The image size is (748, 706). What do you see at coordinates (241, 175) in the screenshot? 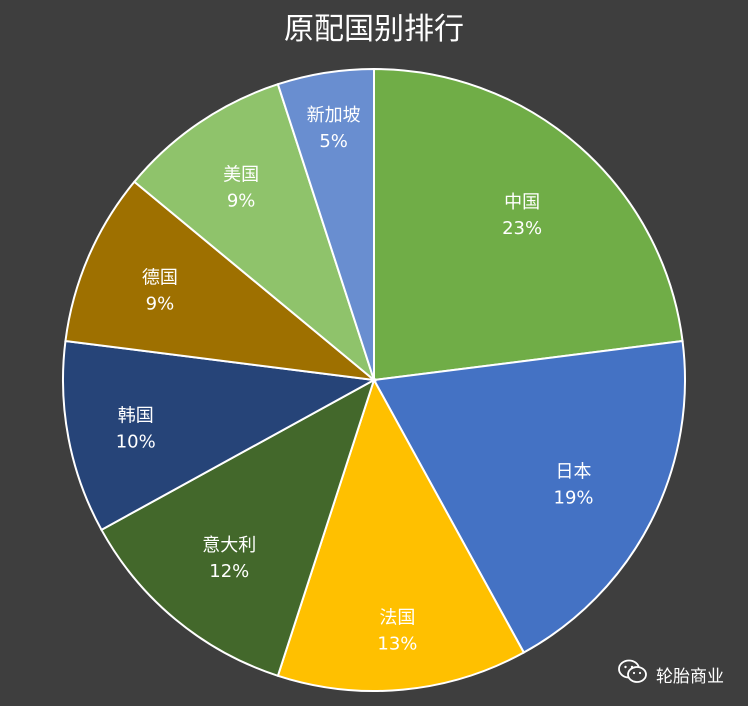
I see `slice-category-label: 美国` at bounding box center [241, 175].